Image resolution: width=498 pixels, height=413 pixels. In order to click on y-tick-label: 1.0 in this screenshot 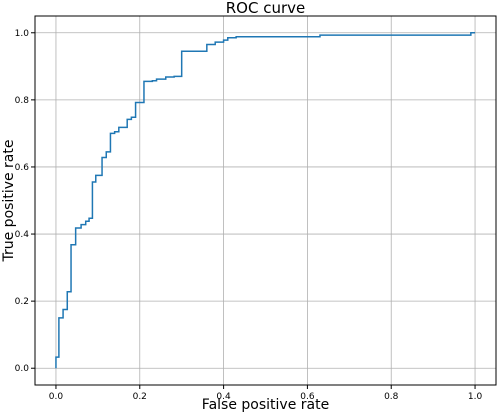, I will do `click(22, 34)`.